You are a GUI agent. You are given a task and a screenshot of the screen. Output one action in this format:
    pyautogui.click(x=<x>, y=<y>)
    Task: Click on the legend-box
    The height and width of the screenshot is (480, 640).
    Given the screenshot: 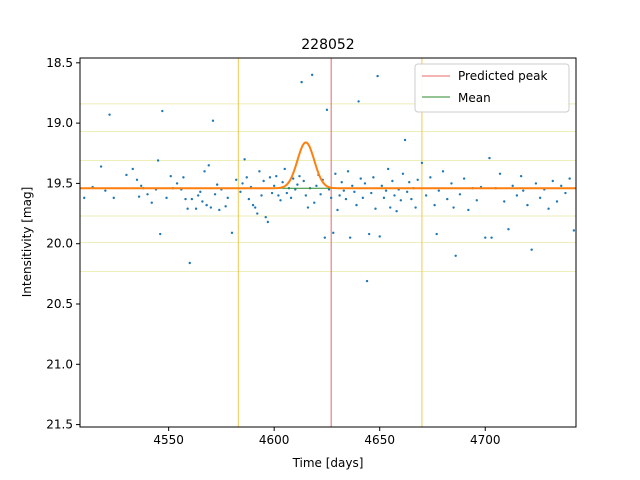 What is the action you would take?
    pyautogui.click(x=492, y=88)
    